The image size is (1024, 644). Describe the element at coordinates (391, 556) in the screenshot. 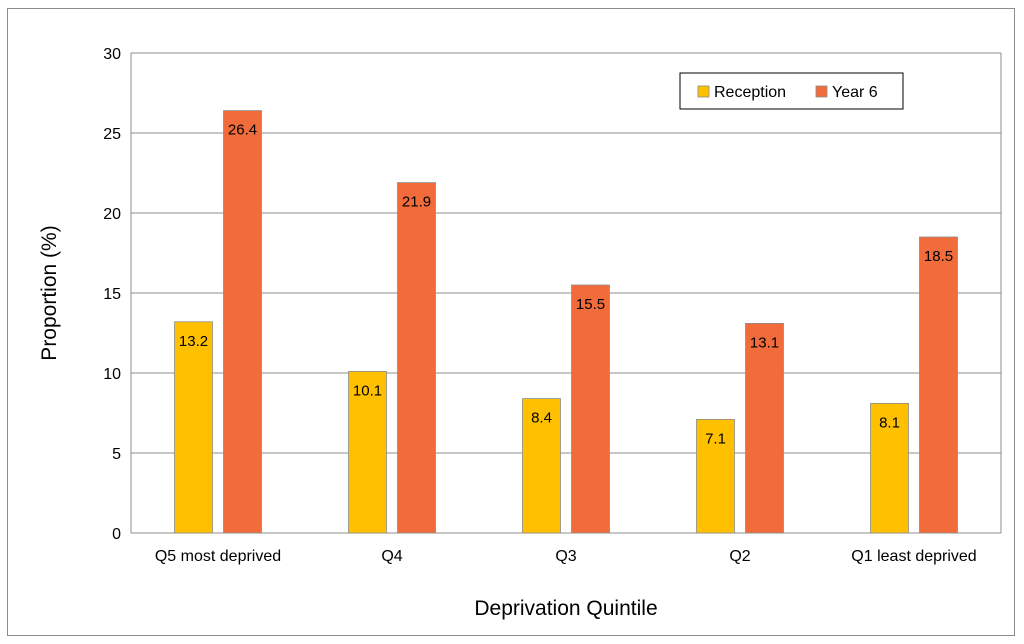

I see `x-tick-label: Q4` at that location.